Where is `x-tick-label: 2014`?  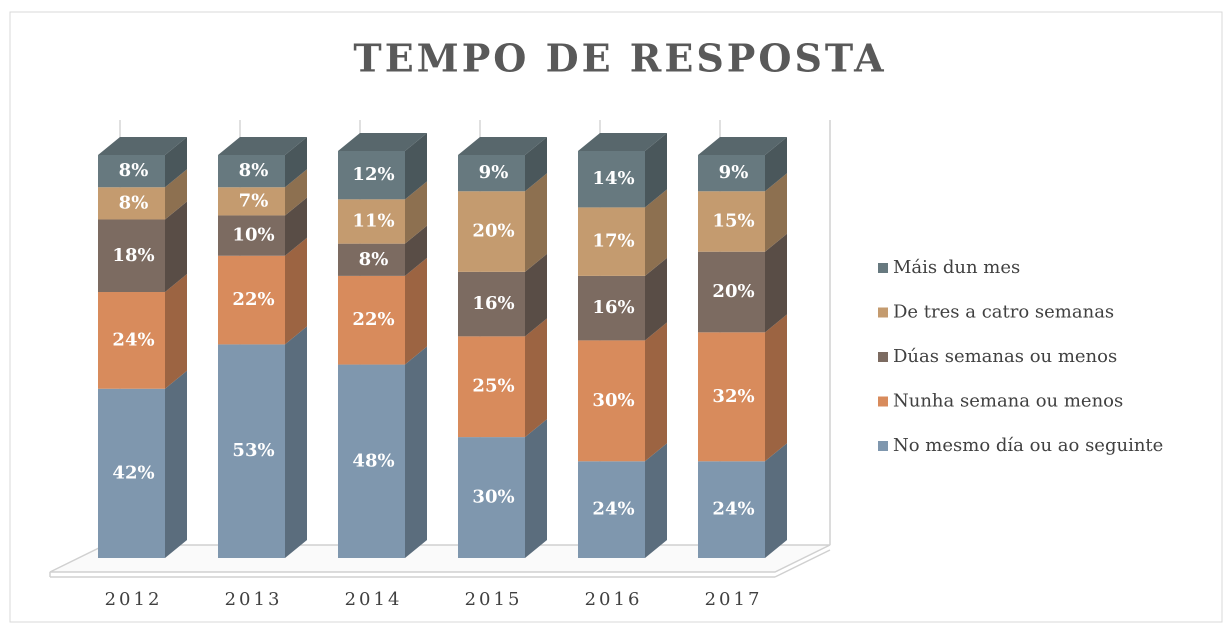 x-tick-label: 2014 is located at coordinates (374, 599).